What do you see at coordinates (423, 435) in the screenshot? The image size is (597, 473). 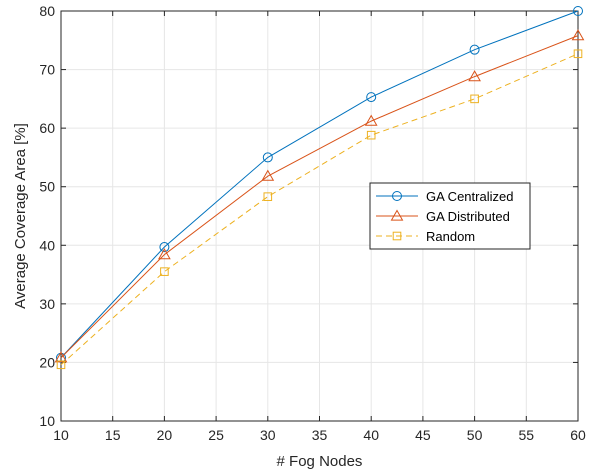 I see `x-tick-label: 45` at bounding box center [423, 435].